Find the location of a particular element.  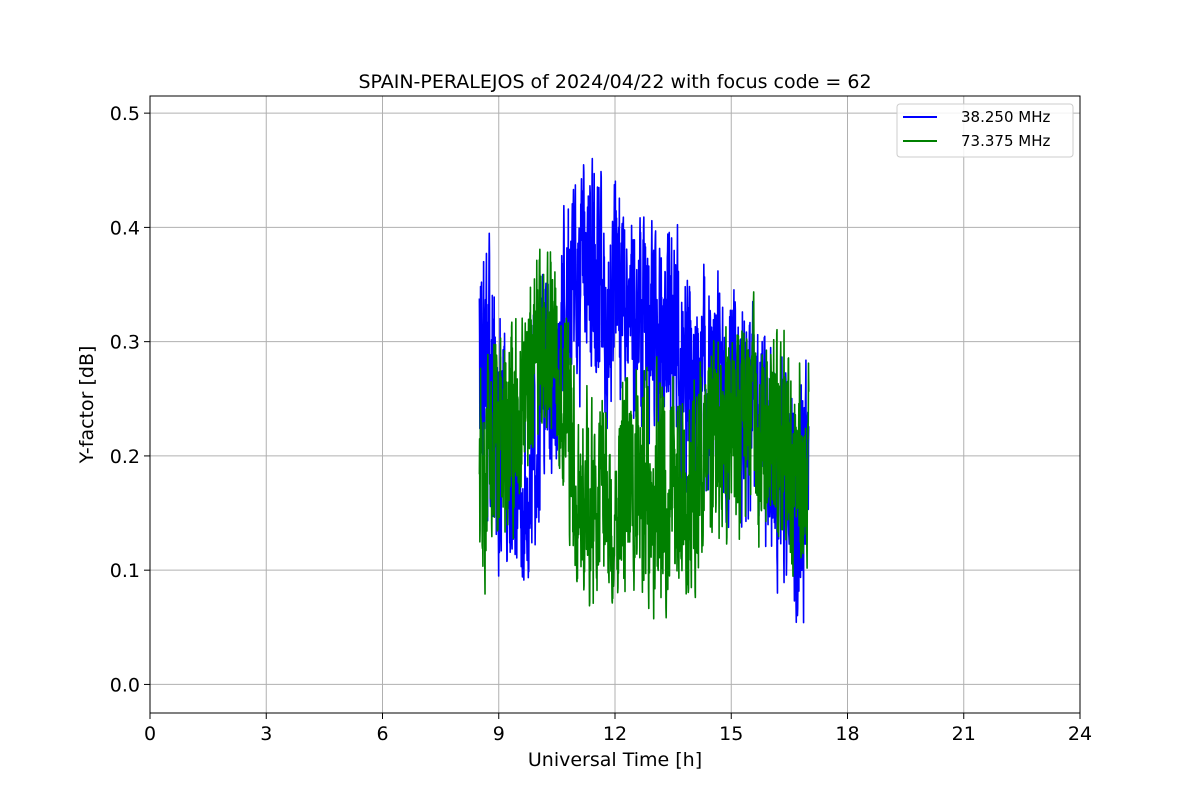

legend-label: 73.375 MHz is located at coordinates (1005, 141).